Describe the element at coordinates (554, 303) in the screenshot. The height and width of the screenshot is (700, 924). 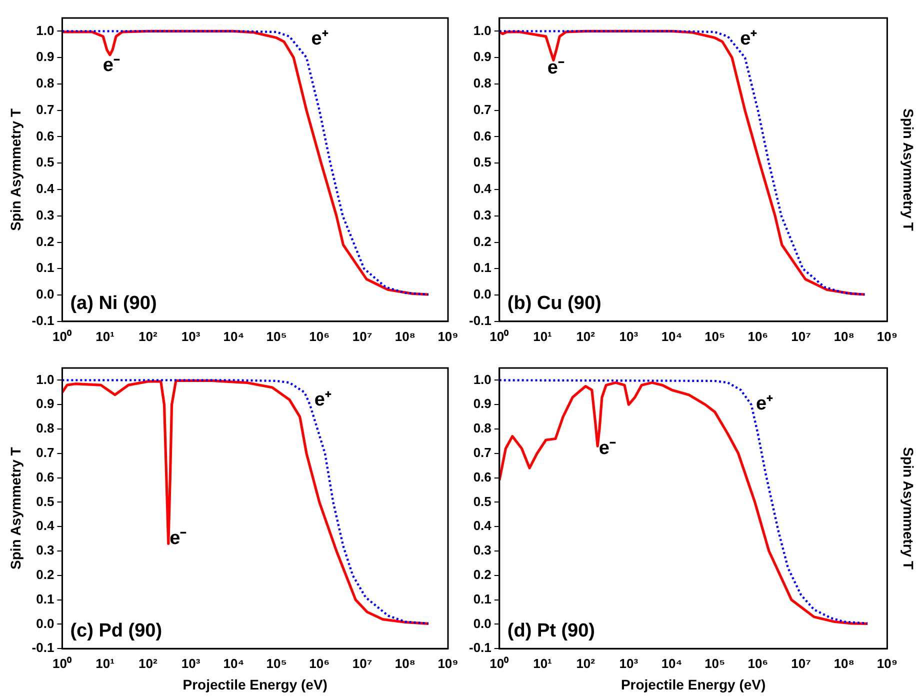
I see `annotation: (b) Cu (90)` at that location.